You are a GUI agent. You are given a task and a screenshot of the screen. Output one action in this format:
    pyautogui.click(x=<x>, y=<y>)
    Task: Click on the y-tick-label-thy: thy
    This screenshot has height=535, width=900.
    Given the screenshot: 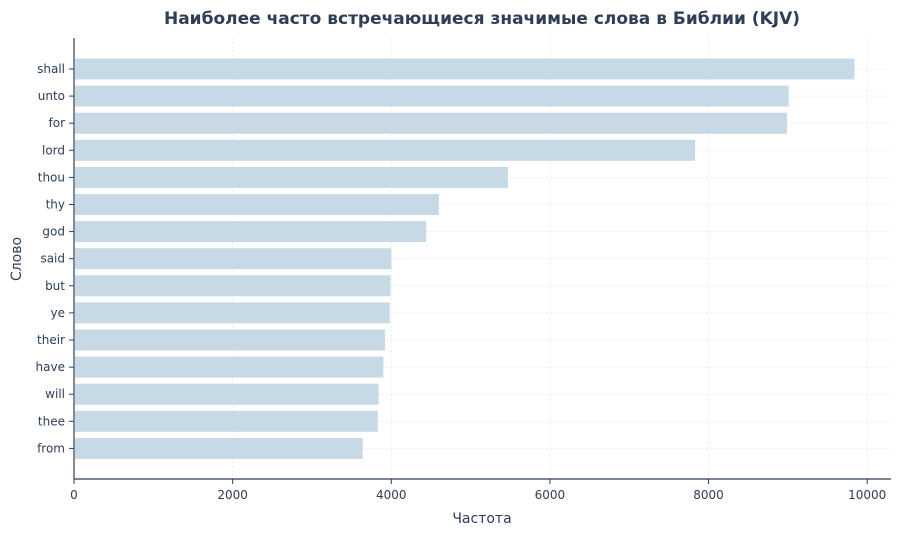 What is the action you would take?
    pyautogui.click(x=55, y=205)
    